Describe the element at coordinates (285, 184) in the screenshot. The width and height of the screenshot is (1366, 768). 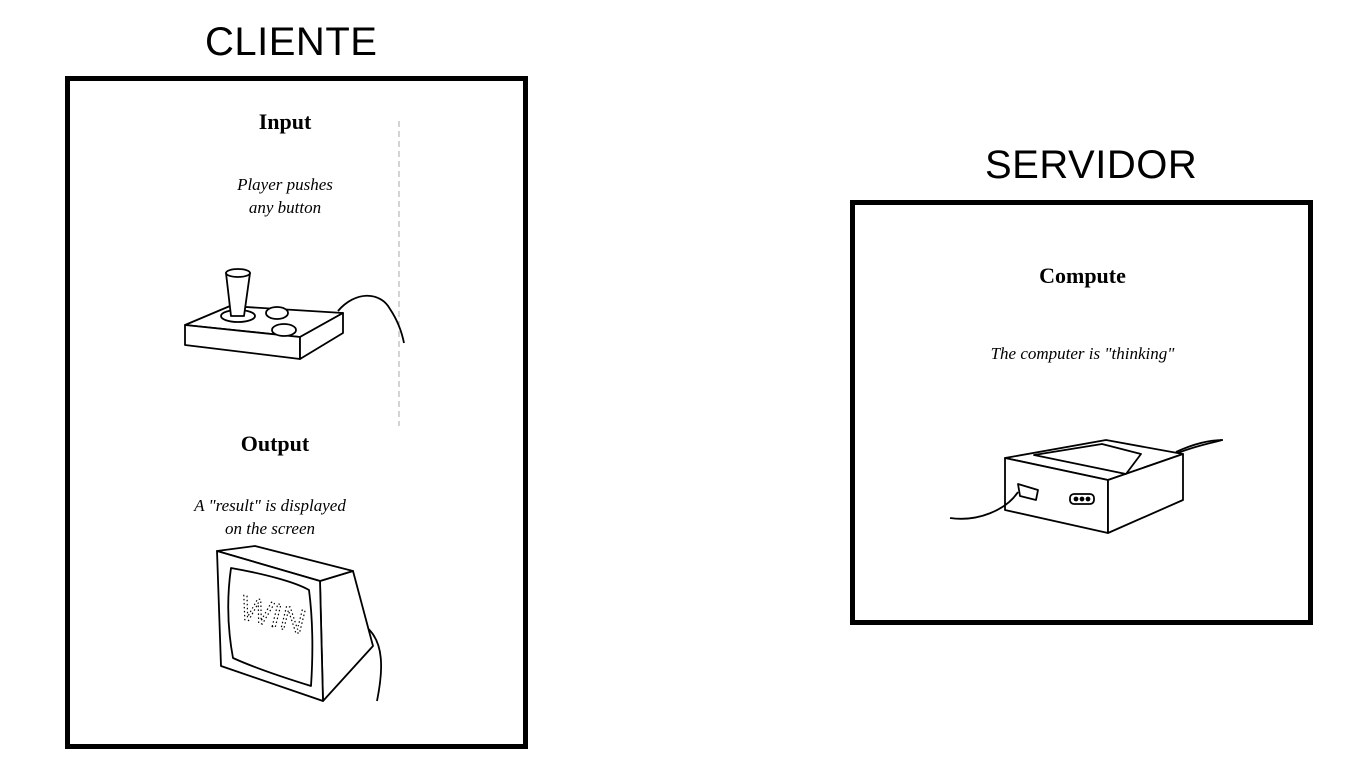
I see `input-description-line-1: Player pushes` at that location.